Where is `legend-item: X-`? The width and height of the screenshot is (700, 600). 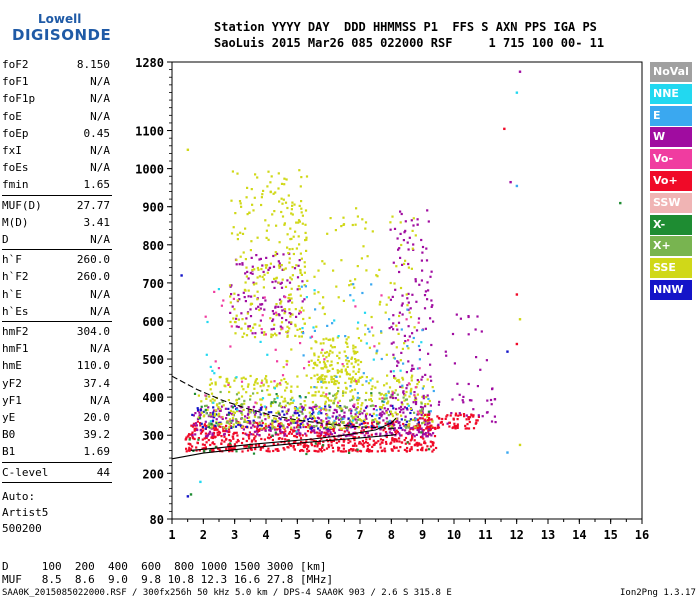
legend-item: X- is located at coordinates (671, 224).